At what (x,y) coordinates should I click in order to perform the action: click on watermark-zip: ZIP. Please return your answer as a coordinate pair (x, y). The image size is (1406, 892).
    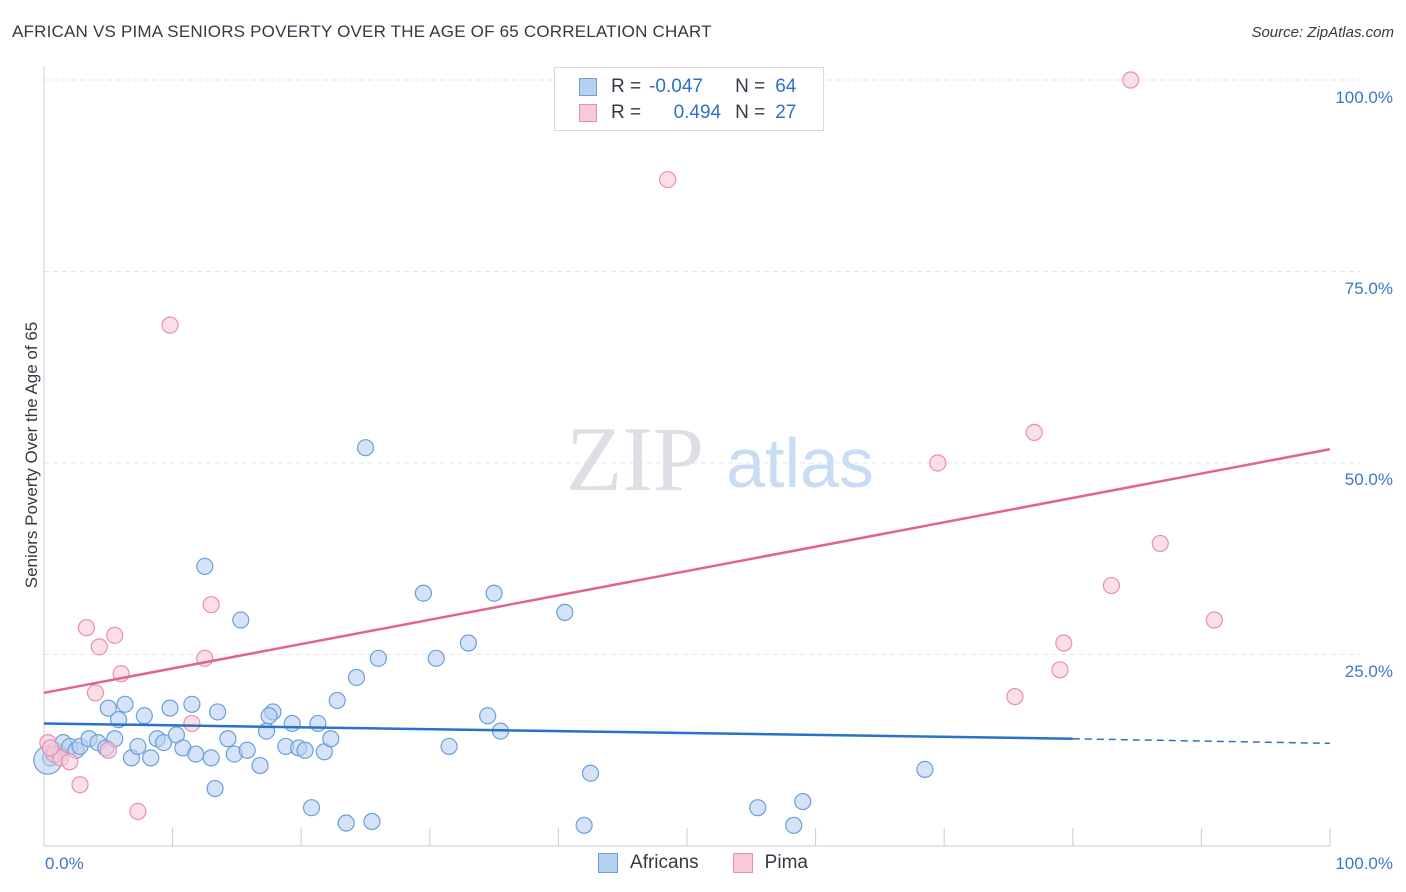
    Looking at the image, I should click on (635, 459).